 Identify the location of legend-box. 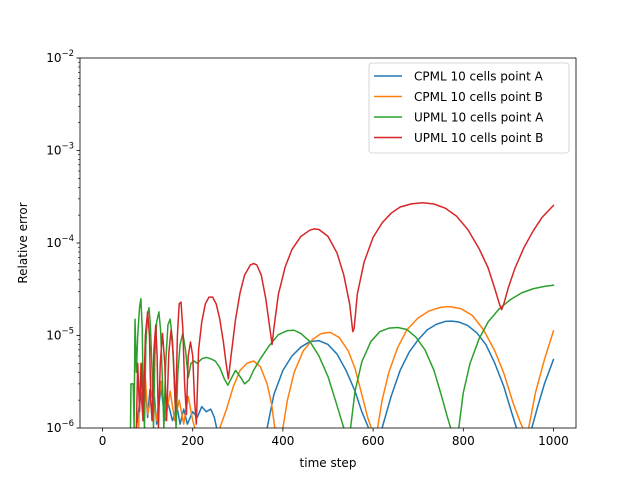
(469, 108).